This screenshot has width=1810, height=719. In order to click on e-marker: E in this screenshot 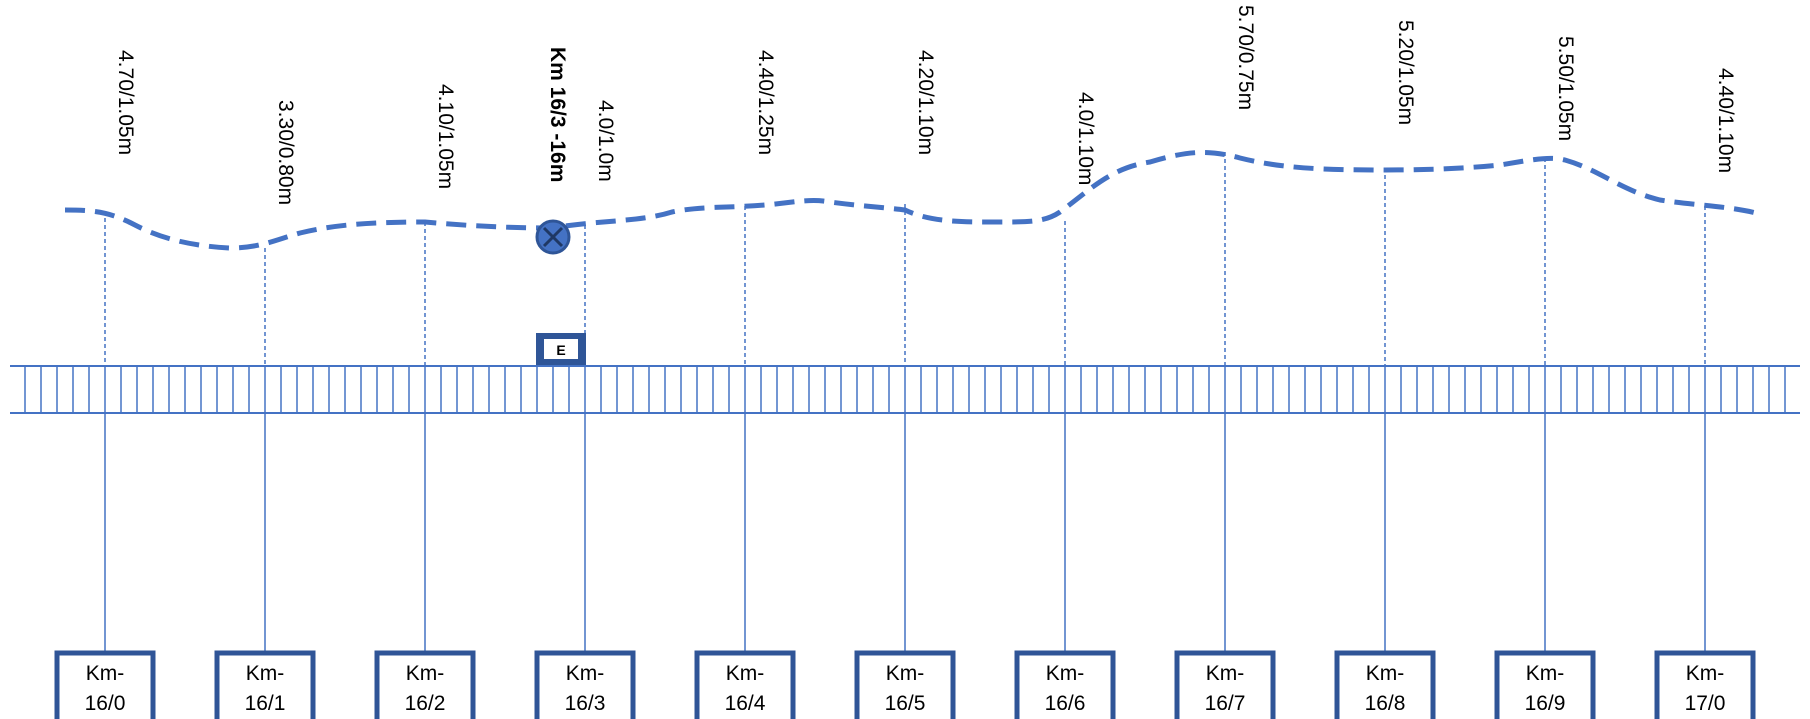, I will do `click(561, 349)`.